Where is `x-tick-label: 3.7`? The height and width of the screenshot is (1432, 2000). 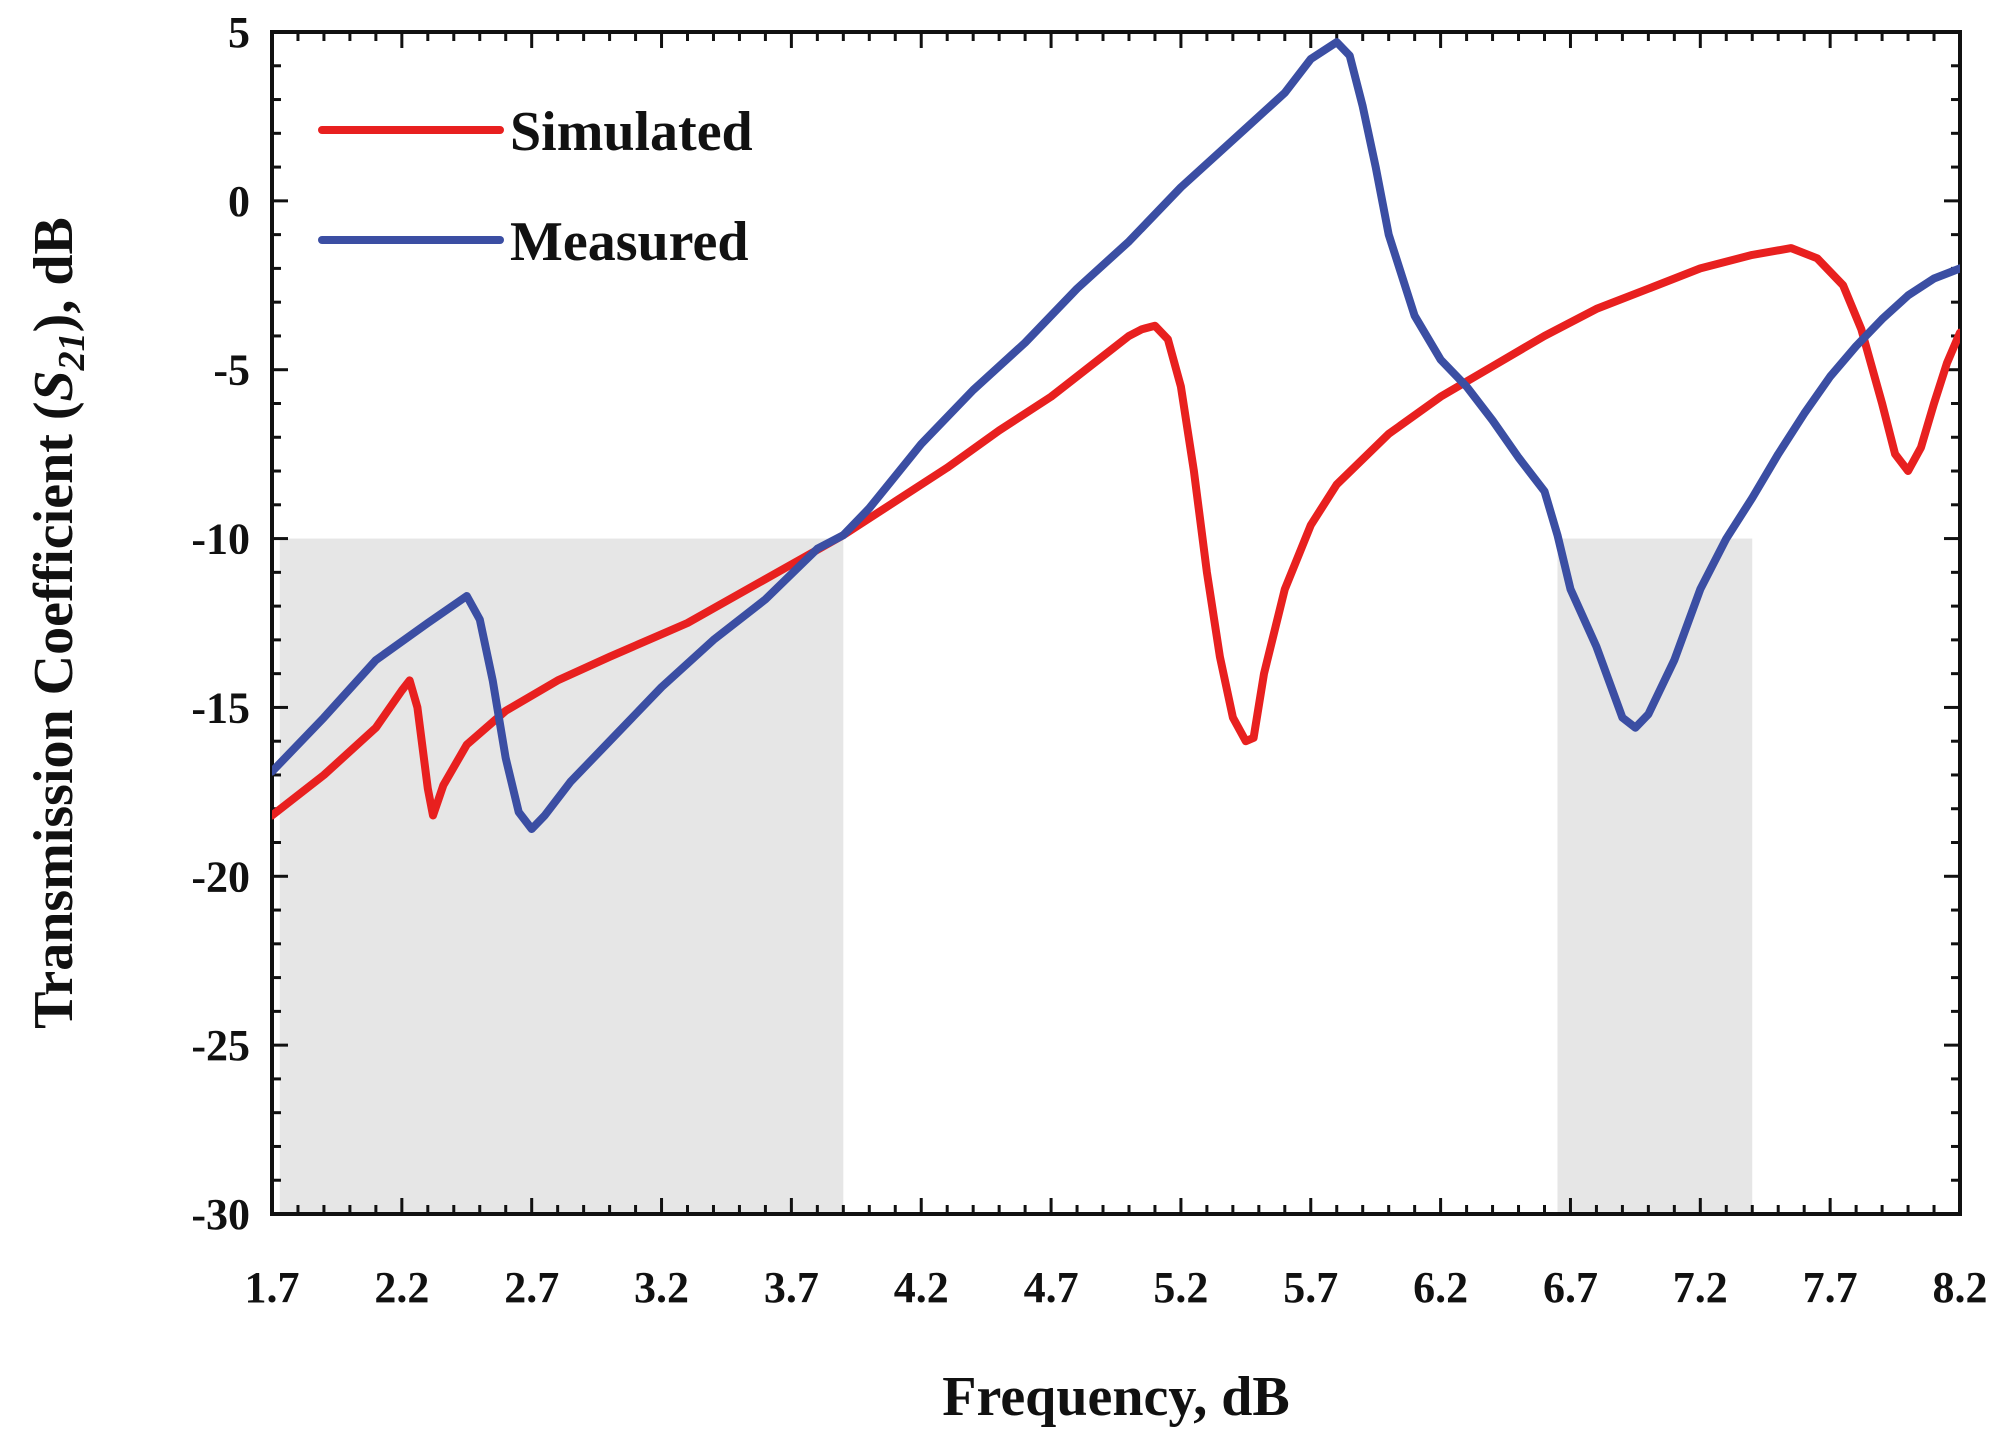
x-tick-label: 3.7 is located at coordinates (791, 1287).